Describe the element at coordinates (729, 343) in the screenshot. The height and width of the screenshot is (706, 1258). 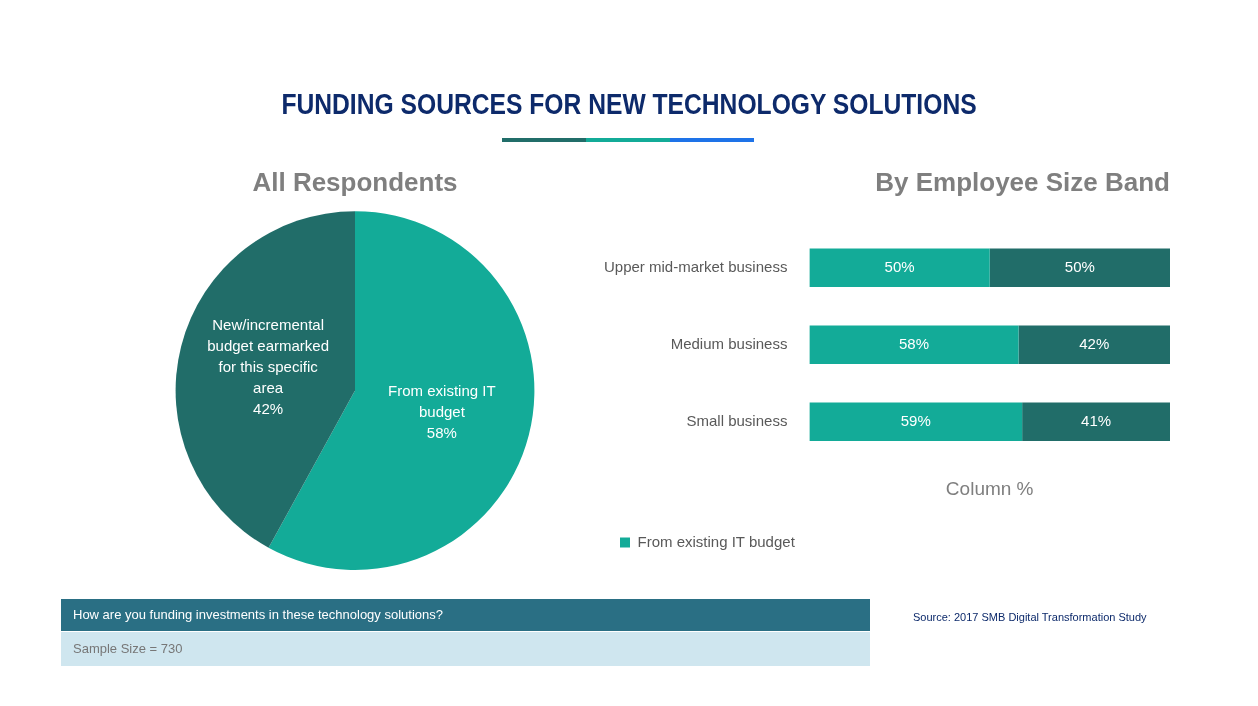
I see `y-tick-label: Medium business` at that location.